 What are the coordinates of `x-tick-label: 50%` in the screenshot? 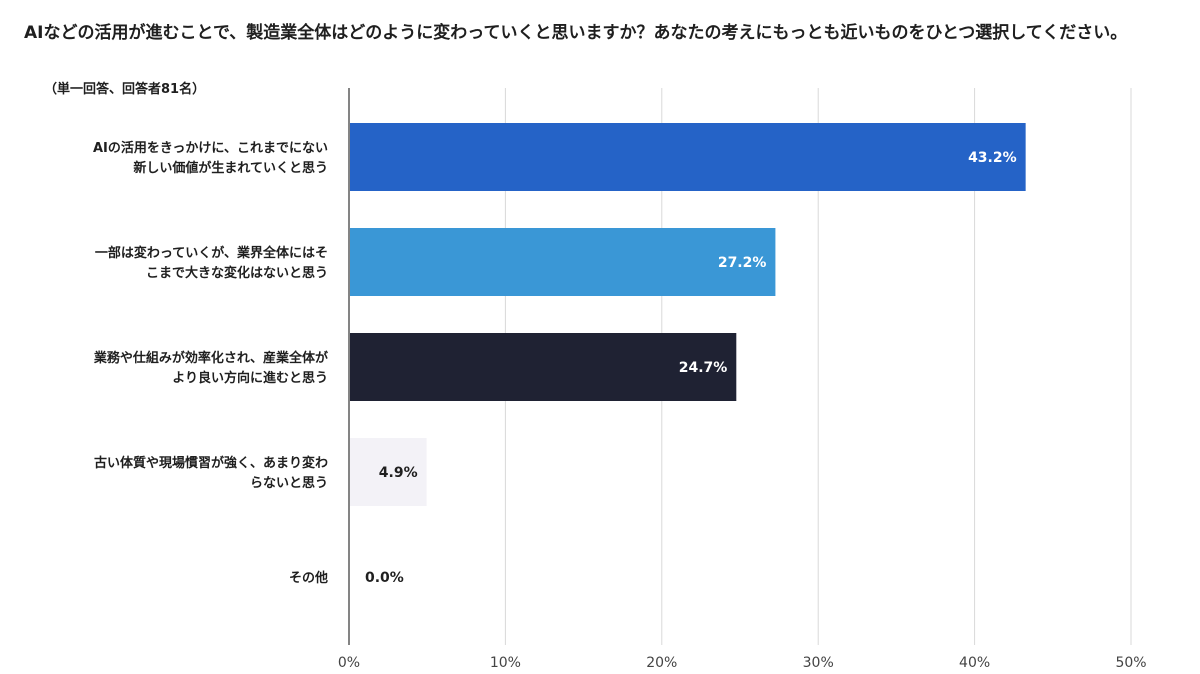 It's located at (1130, 663).